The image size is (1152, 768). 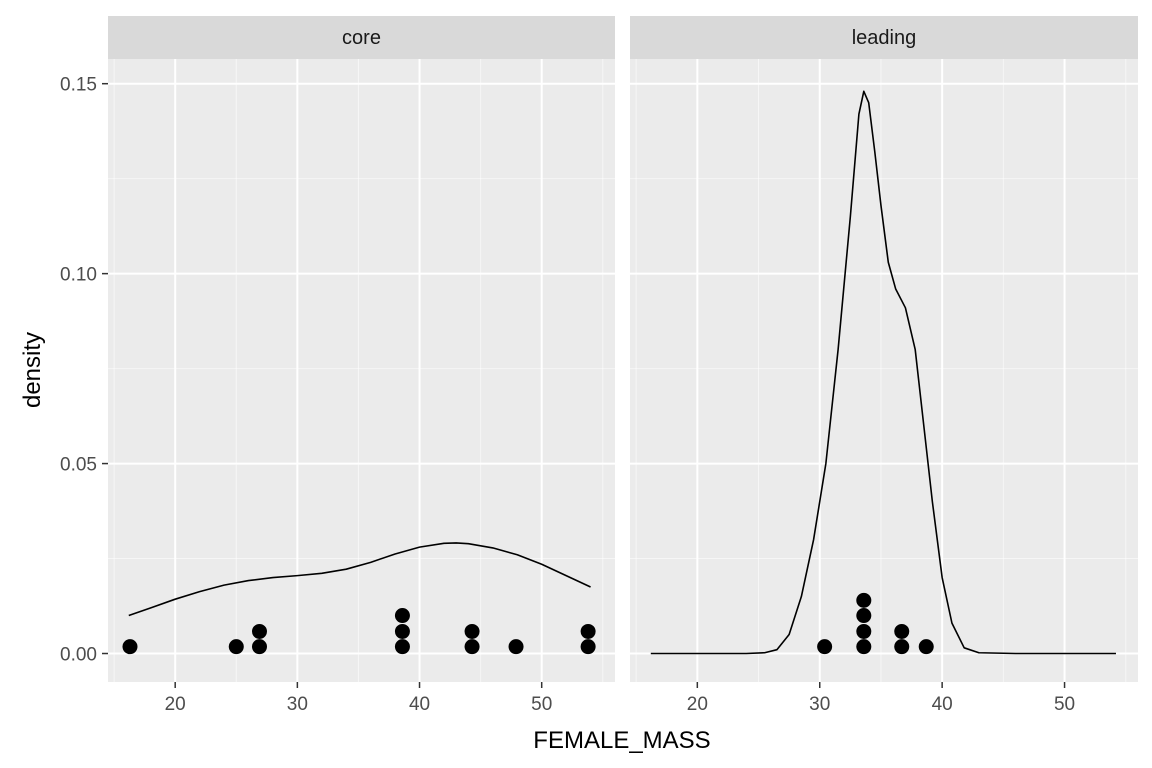 What do you see at coordinates (78, 465) in the screenshot?
I see `y-tick-label: 0.05` at bounding box center [78, 465].